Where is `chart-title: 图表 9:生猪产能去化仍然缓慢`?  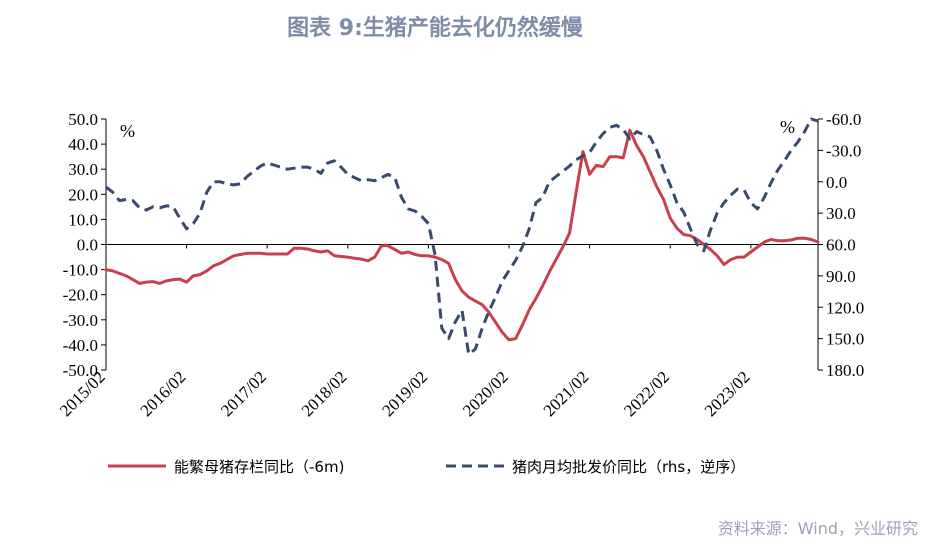 chart-title: 图表 9:生猪产能去化仍然缓慢 is located at coordinates (435, 28).